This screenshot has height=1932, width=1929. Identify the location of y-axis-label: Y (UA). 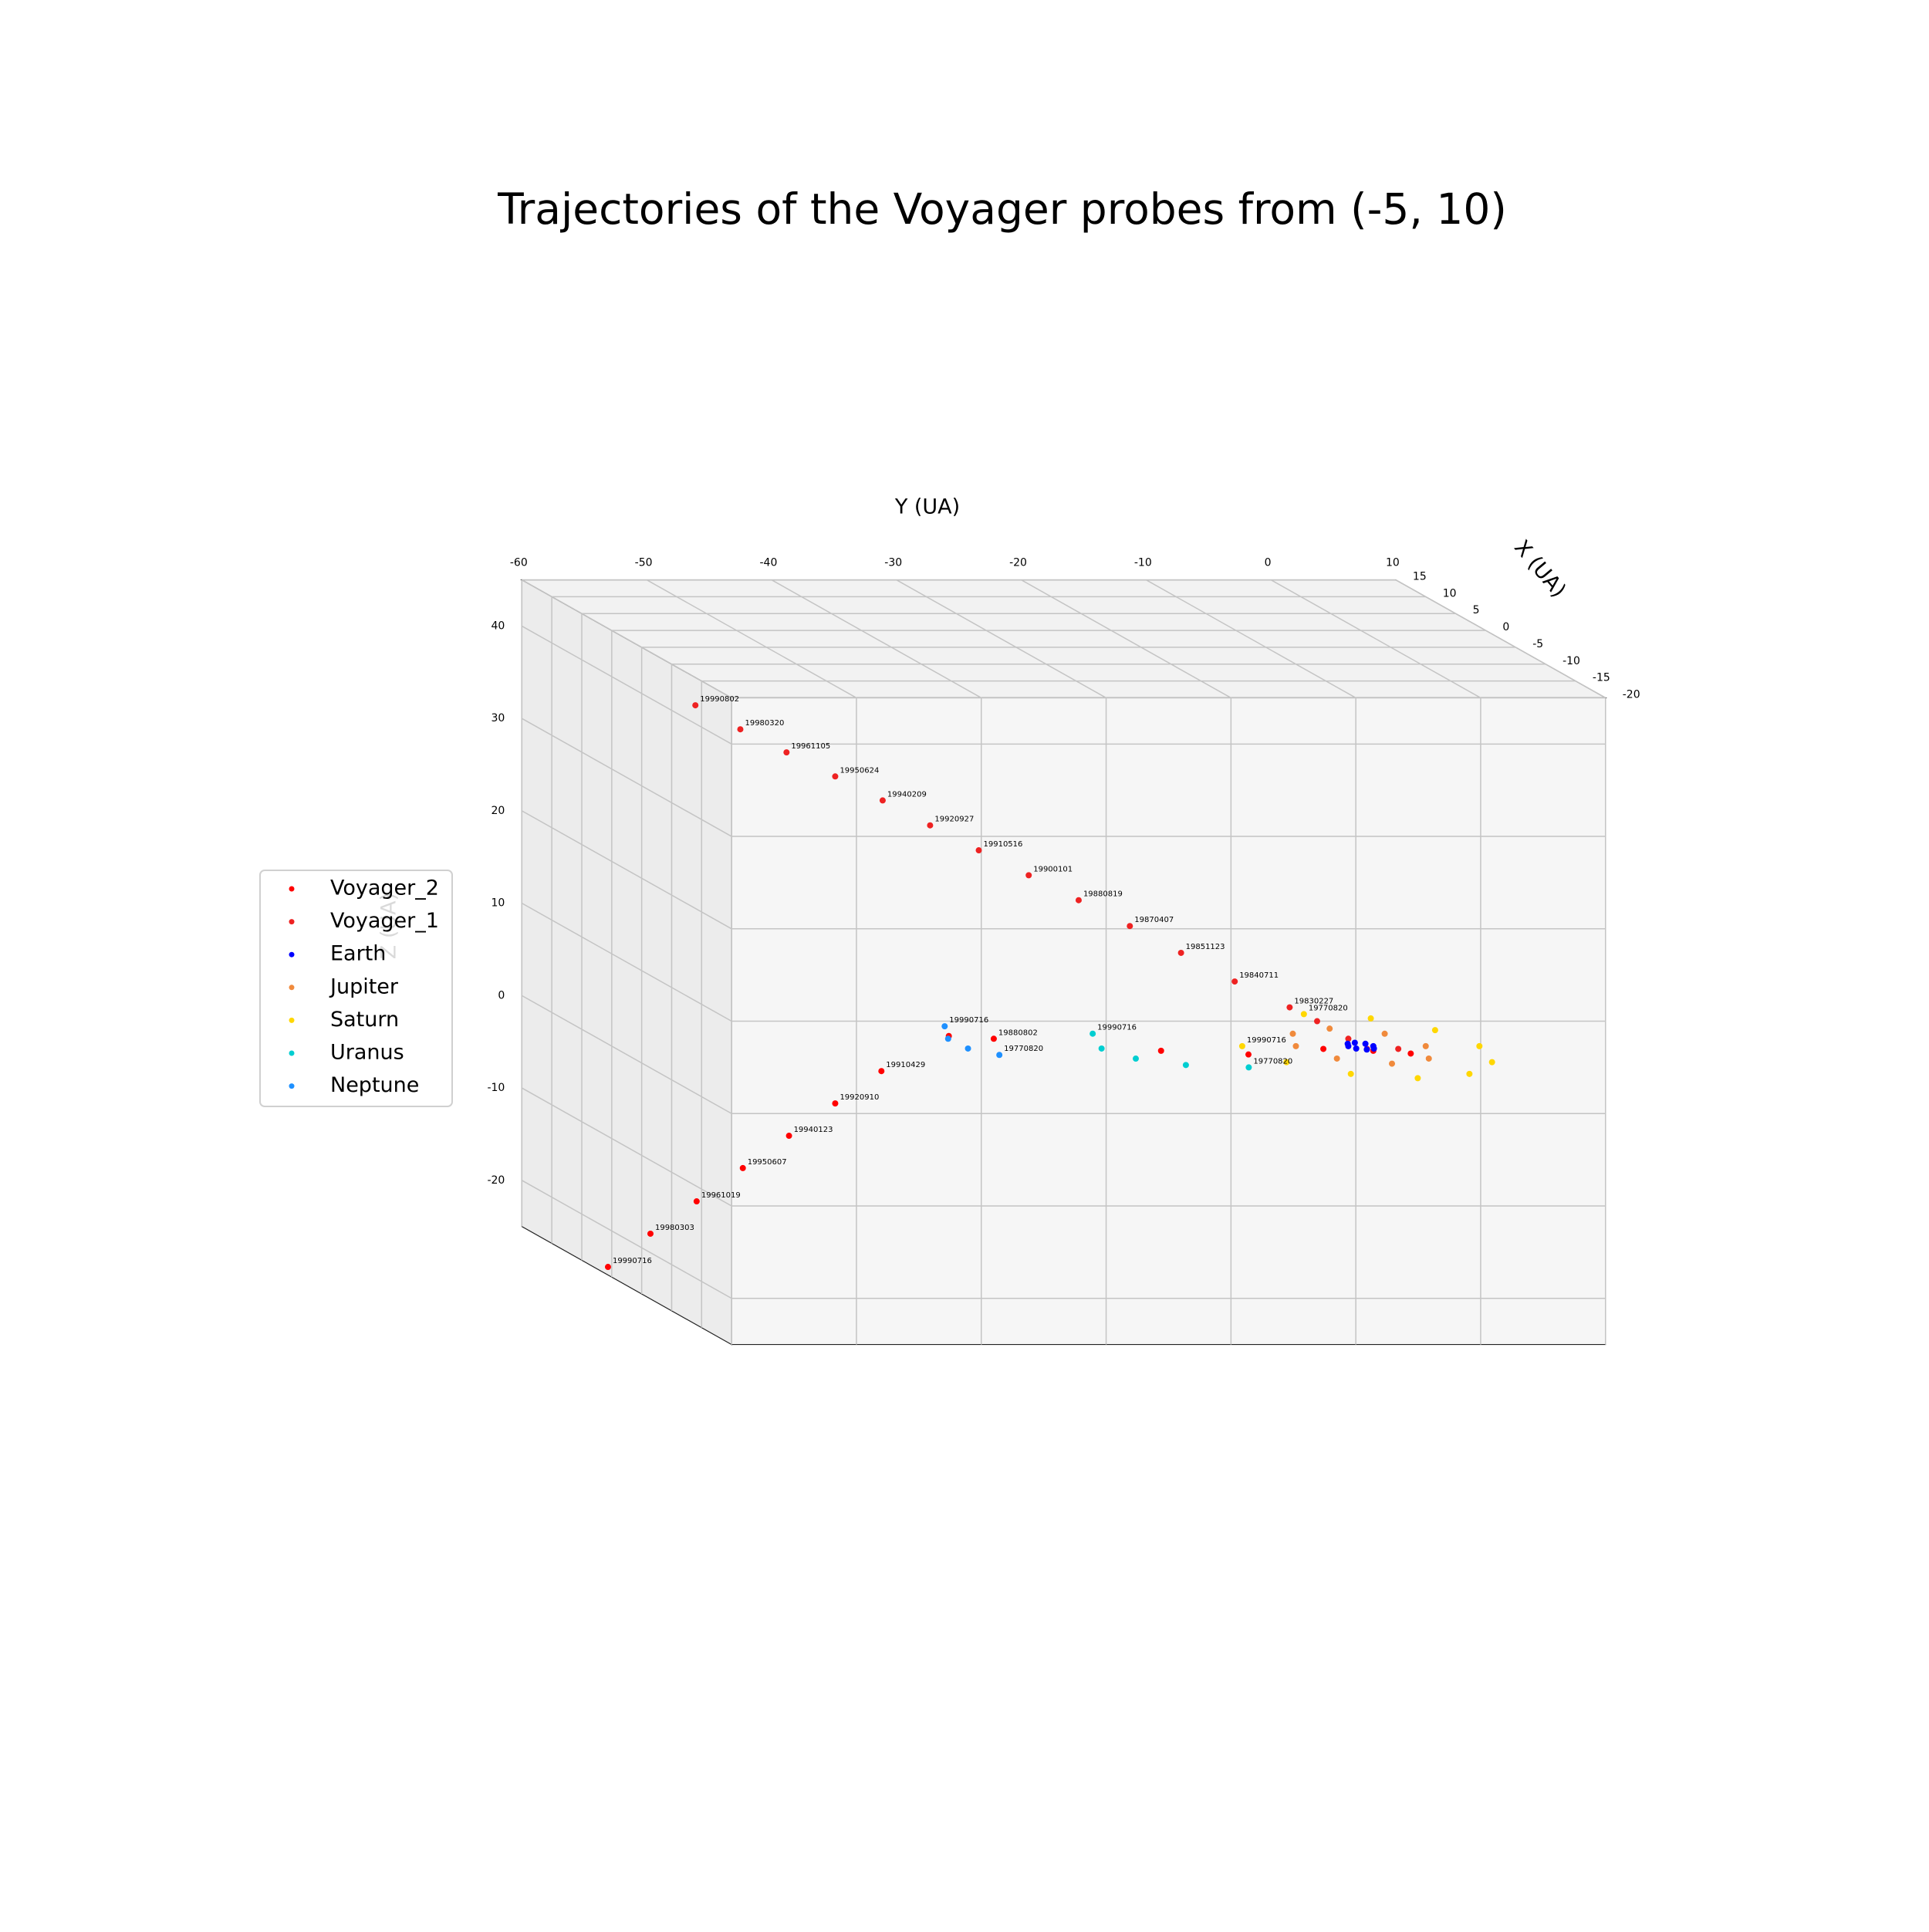
(927, 507).